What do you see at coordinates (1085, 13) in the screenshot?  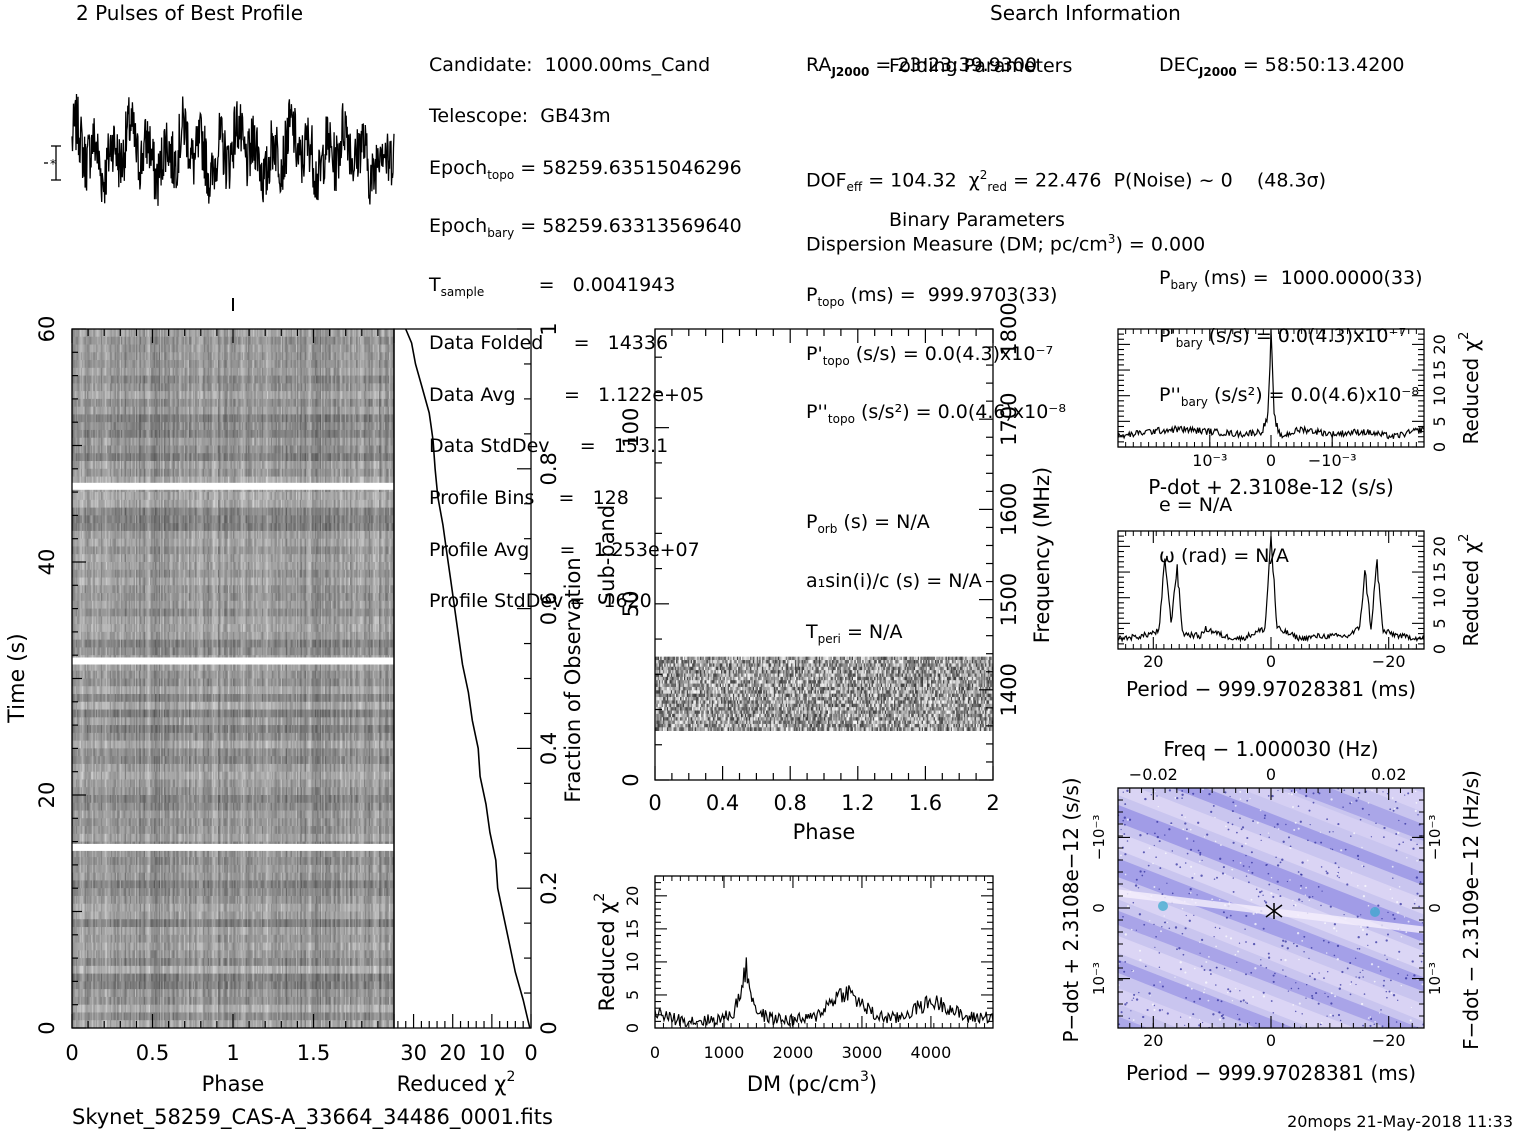 I see `search-title: Search Information` at bounding box center [1085, 13].